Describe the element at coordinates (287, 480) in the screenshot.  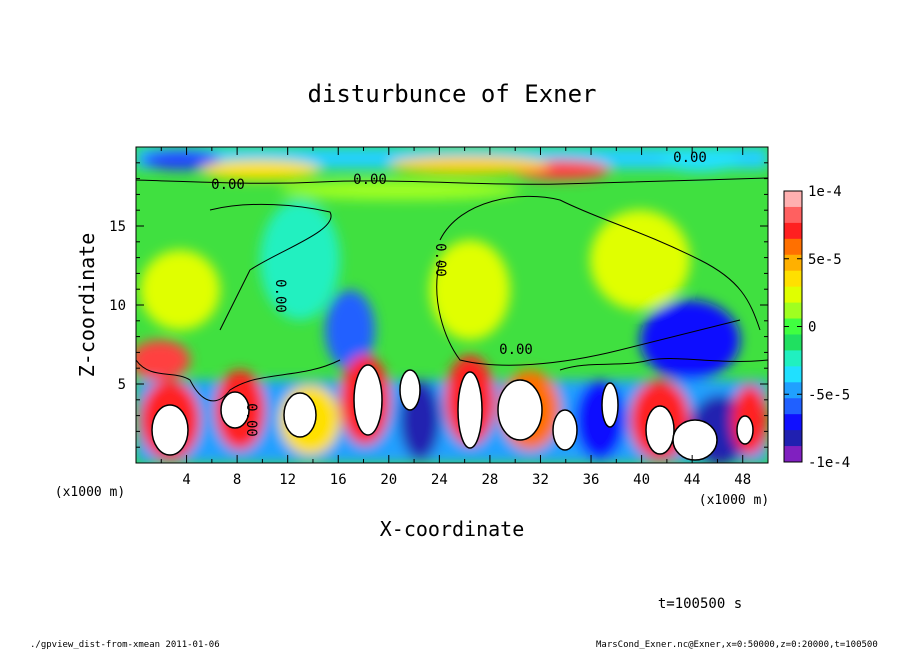
I see `x-tick-label: 12` at that location.